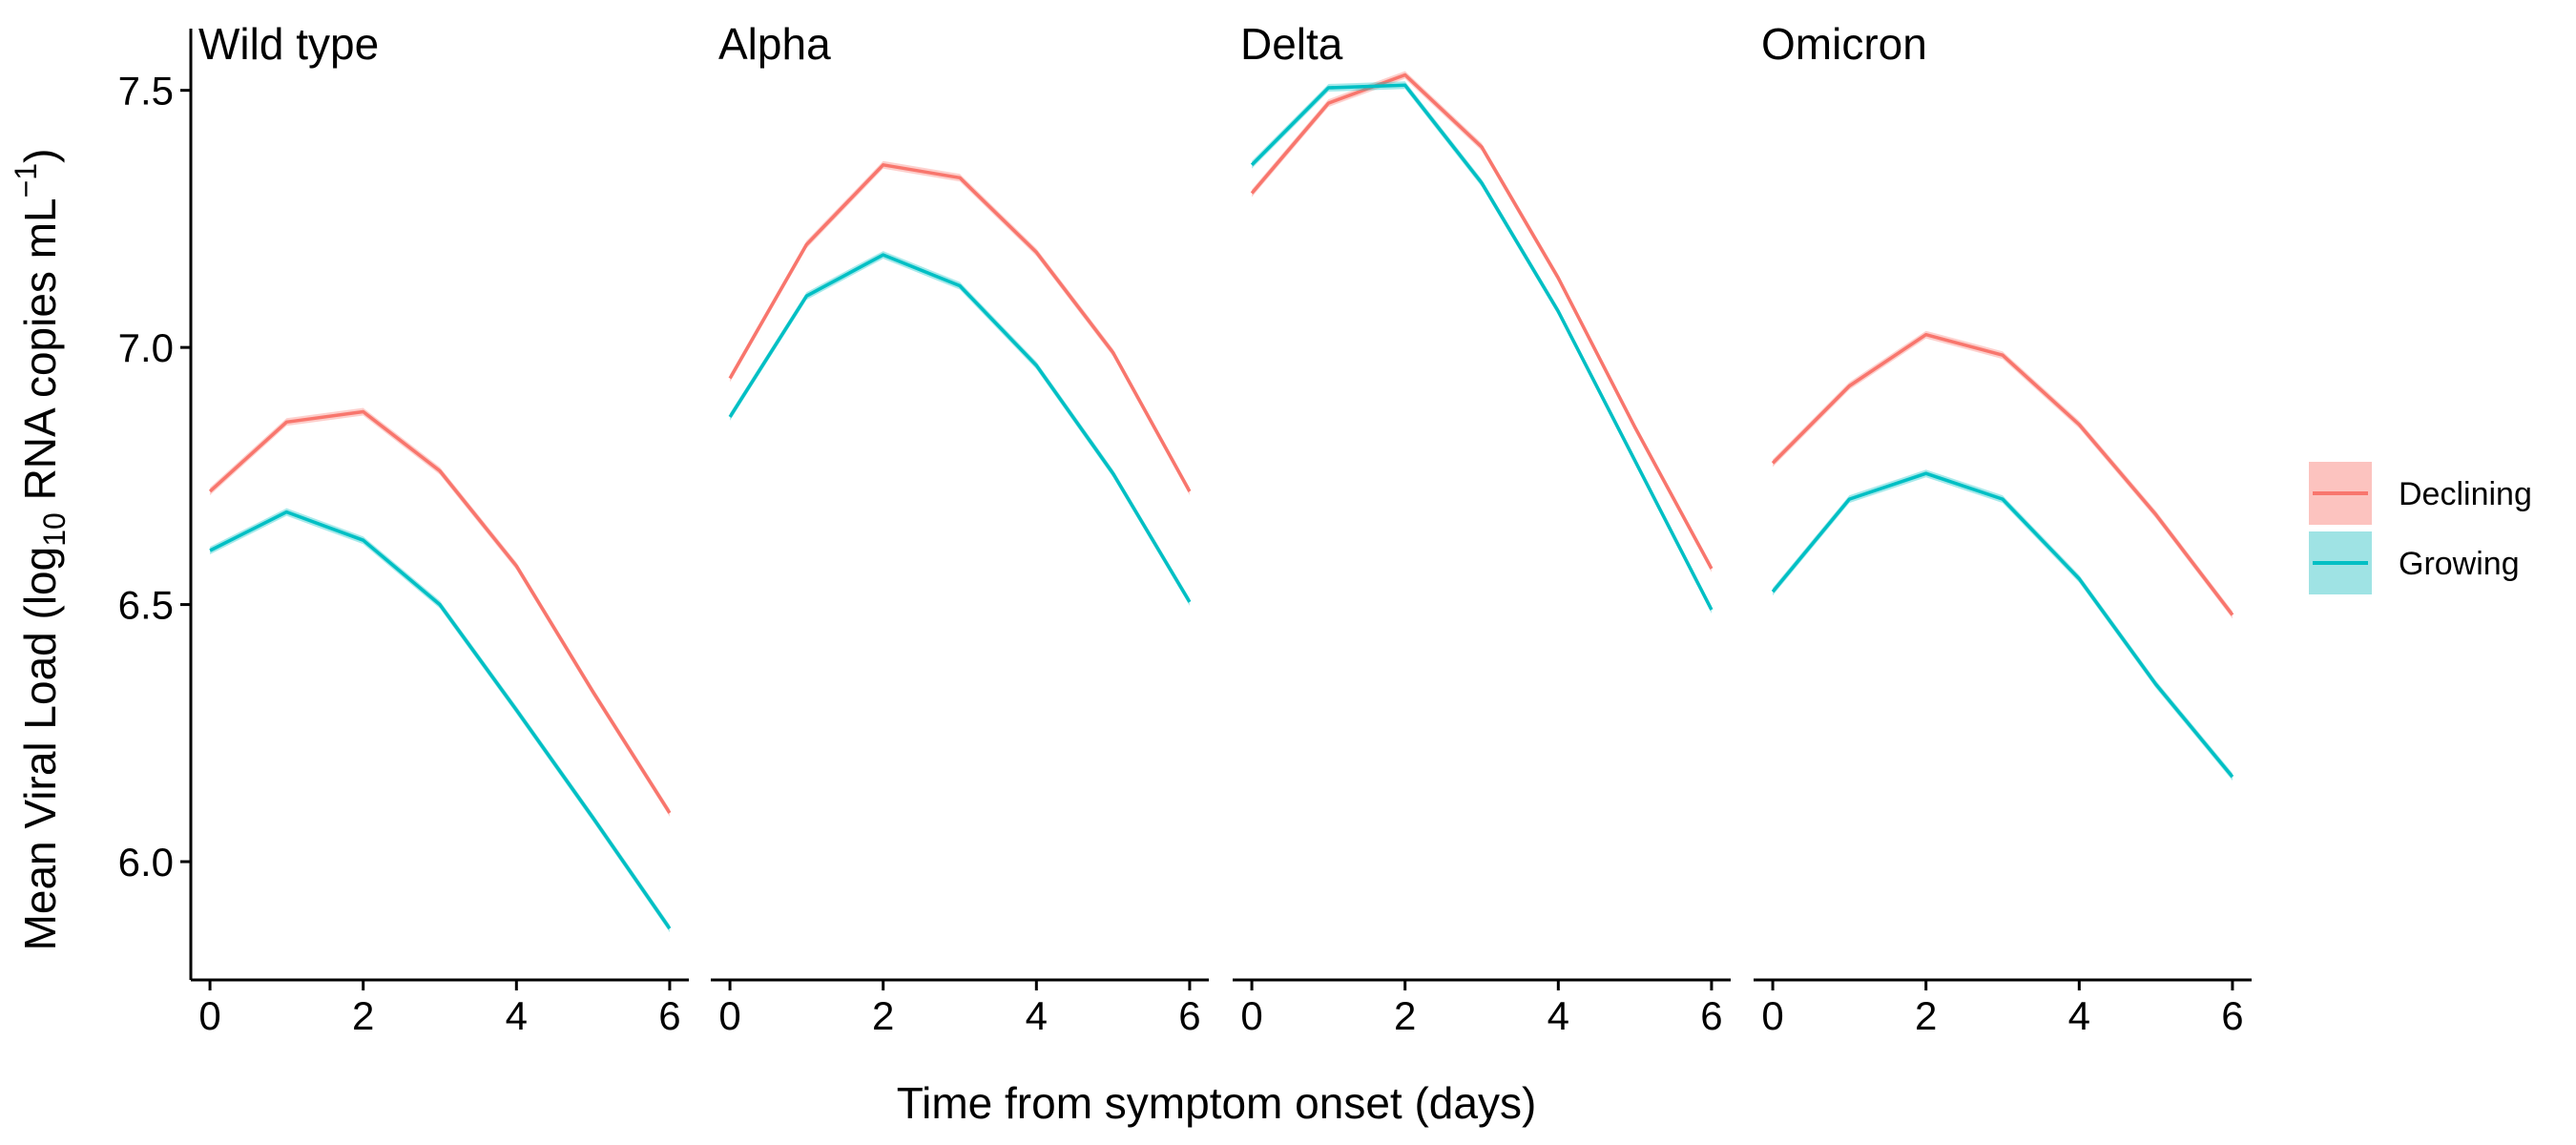 The height and width of the screenshot is (1145, 2576). I want to click on legend: Declining Growing, so click(2420, 528).